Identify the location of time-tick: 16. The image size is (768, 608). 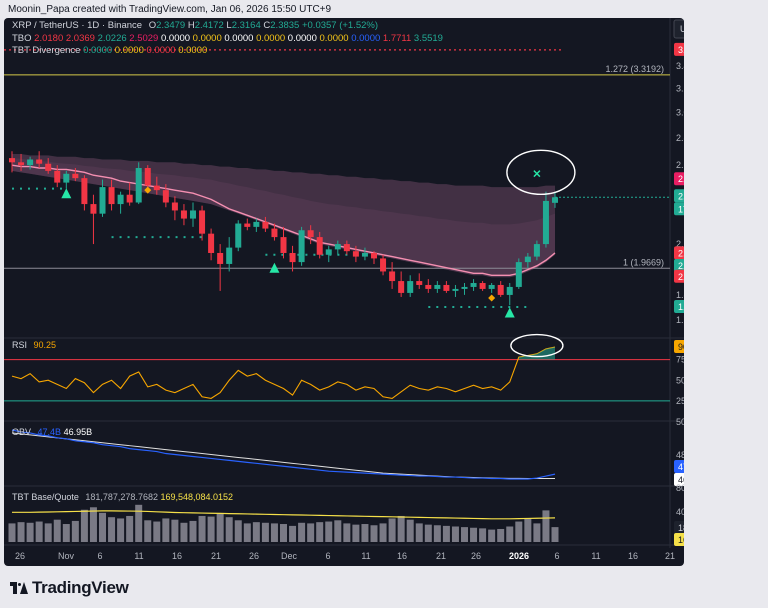
(177, 556).